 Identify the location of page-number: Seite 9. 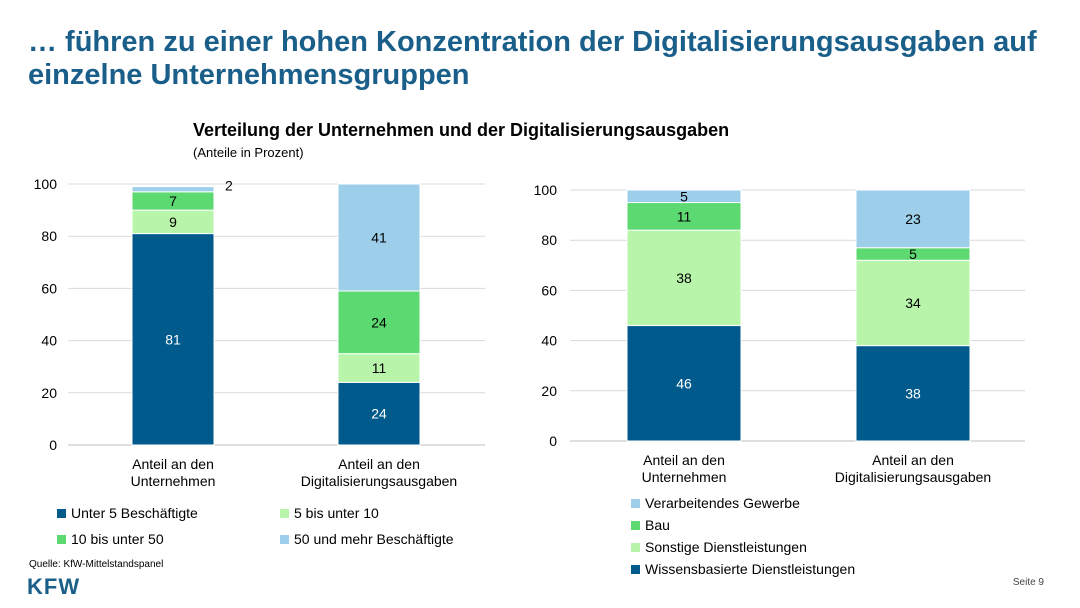
(1028, 582).